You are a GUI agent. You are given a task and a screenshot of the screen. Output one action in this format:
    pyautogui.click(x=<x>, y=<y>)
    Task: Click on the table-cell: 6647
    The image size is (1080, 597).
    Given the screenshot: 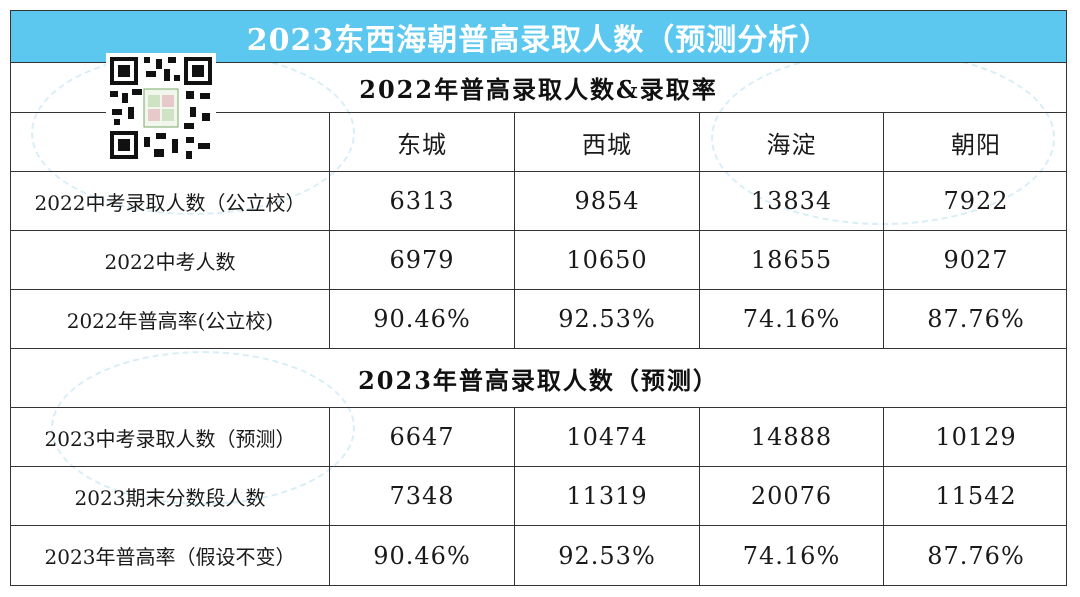 What is the action you would take?
    pyautogui.click(x=422, y=437)
    